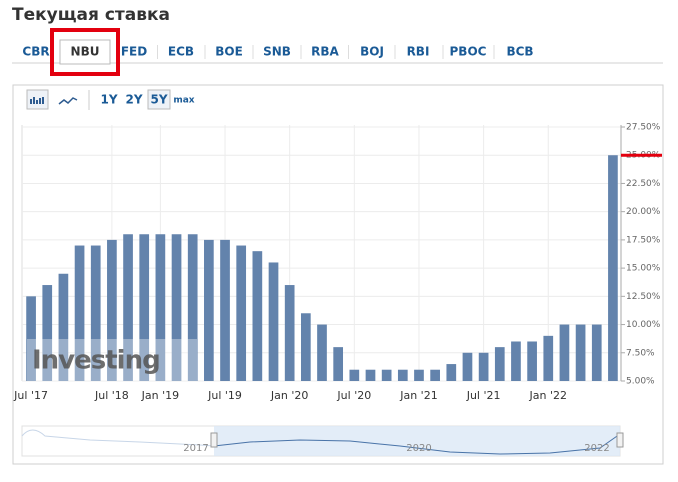 This screenshot has height=482, width=678. What do you see at coordinates (325, 52) in the screenshot?
I see `tab: RBA` at bounding box center [325, 52].